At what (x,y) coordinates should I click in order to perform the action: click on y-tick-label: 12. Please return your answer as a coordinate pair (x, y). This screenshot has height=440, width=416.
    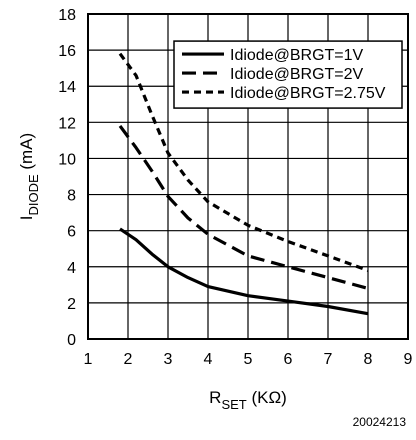
    Looking at the image, I should click on (67, 123).